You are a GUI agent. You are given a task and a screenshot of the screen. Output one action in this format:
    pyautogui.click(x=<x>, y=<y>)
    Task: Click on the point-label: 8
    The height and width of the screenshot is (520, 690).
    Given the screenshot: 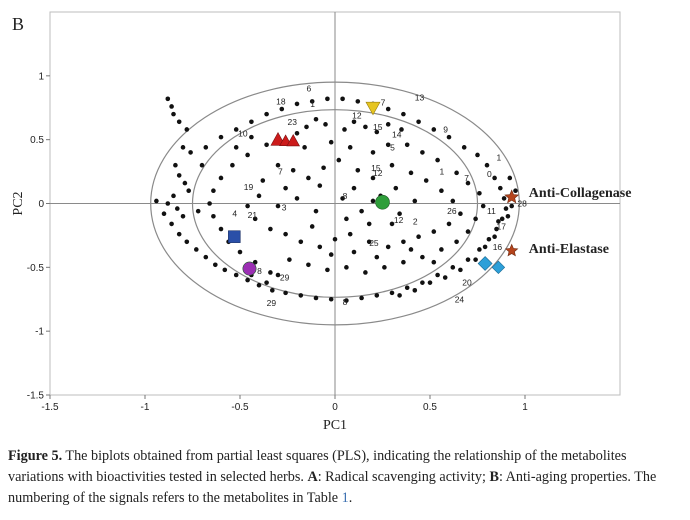 What is the action you would take?
    pyautogui.click(x=345, y=302)
    